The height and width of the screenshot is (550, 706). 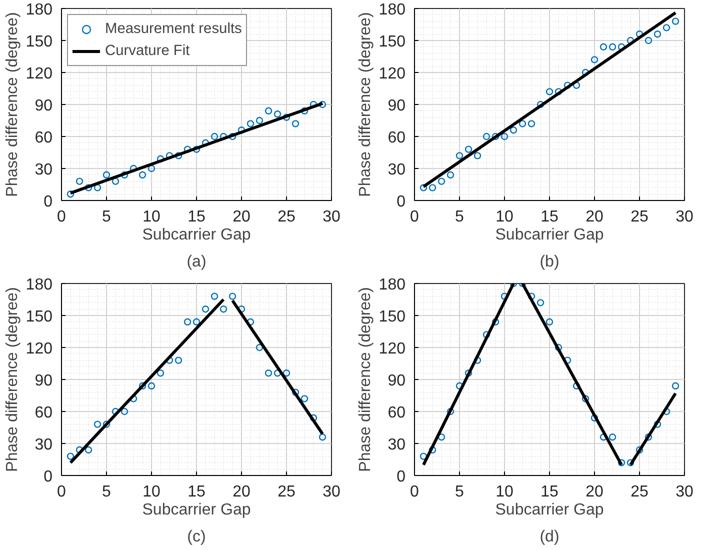 I want to click on text: (d), so click(x=550, y=537).